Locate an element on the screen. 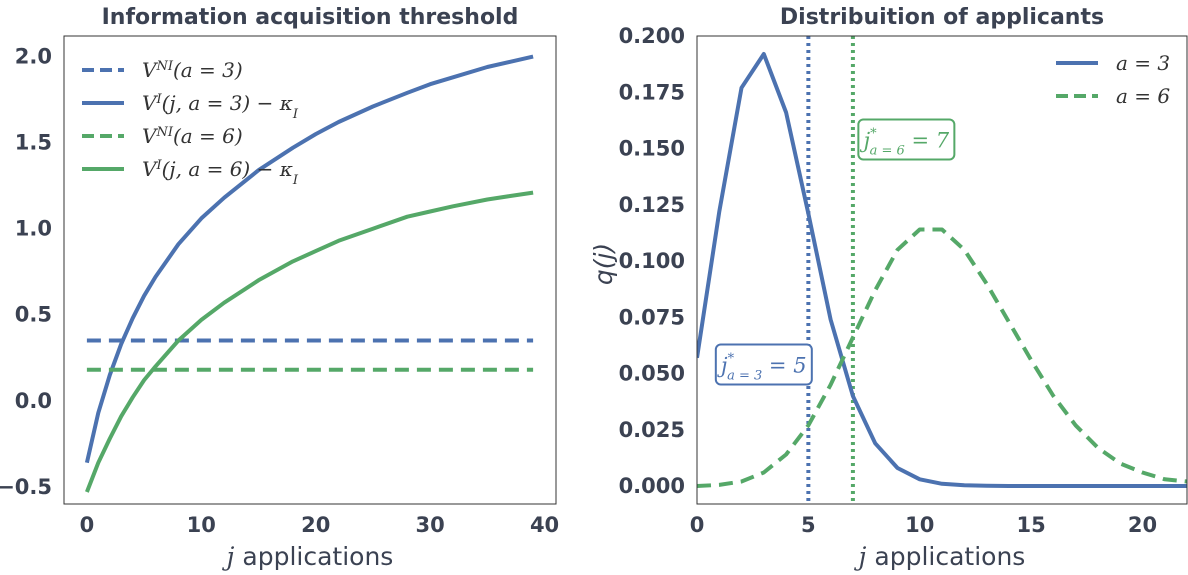 The image size is (1188, 575). annotation: j* a = 6 = 7 is located at coordinates (906, 139).